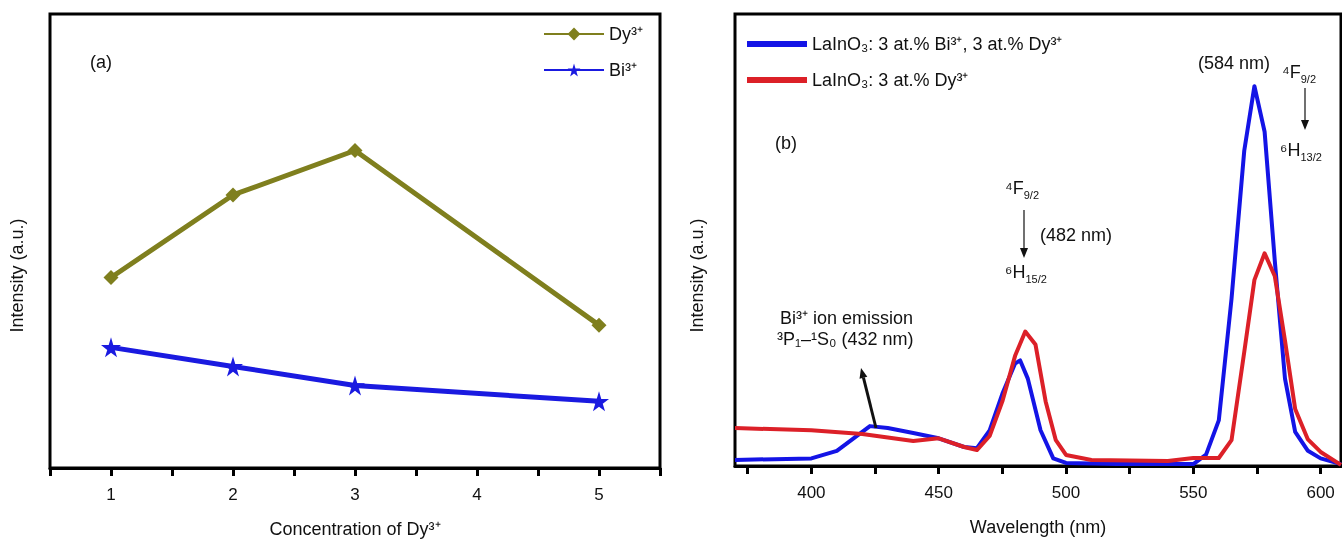 The height and width of the screenshot is (551, 1342). What do you see at coordinates (937, 44) in the screenshot?
I see `legend-label: LaInO₃: 3 at.% Bi³⁺, 3 at.% Dy³⁺` at bounding box center [937, 44].